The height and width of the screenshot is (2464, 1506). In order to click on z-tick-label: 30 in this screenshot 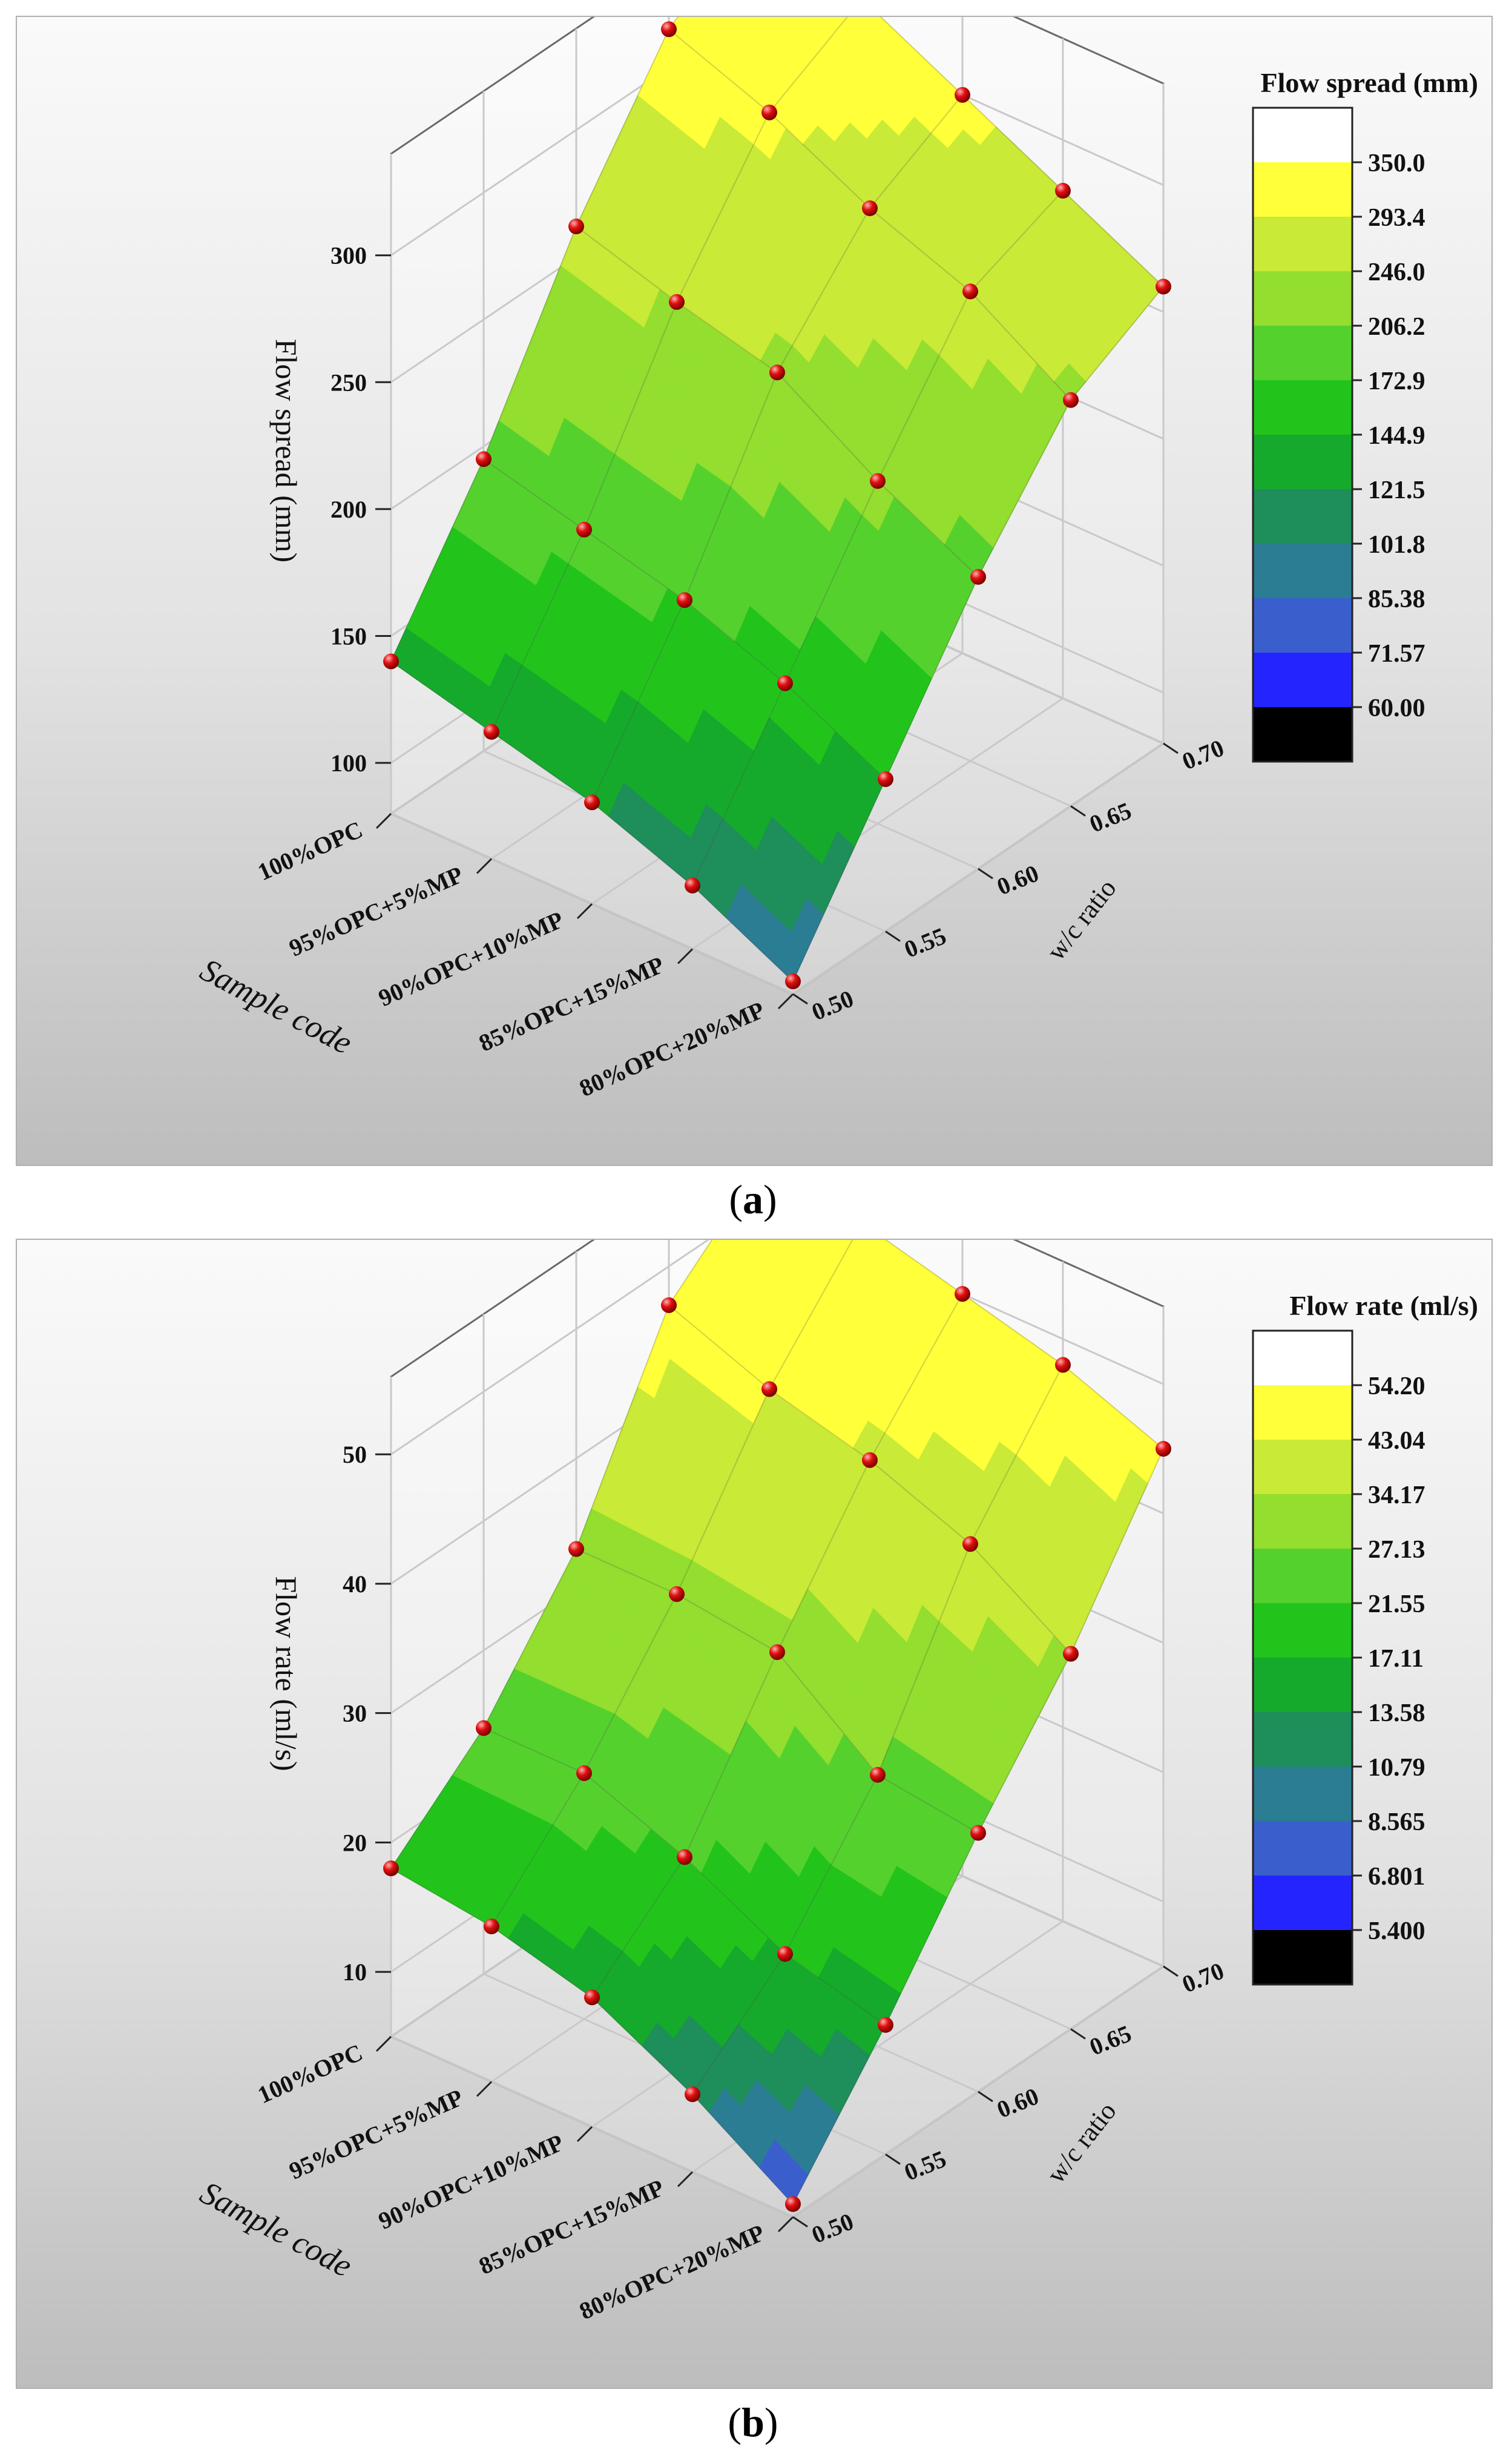, I will do `click(355, 1713)`.